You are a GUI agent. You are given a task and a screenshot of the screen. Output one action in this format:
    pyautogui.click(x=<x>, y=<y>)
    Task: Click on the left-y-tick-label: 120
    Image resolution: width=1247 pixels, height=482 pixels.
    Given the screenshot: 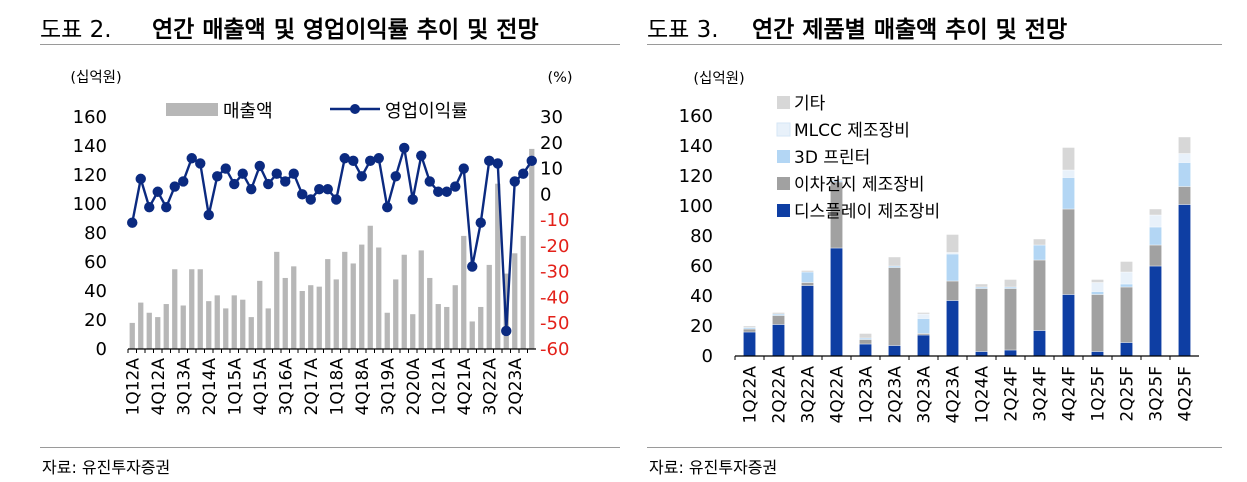 What is the action you would take?
    pyautogui.click(x=90, y=175)
    